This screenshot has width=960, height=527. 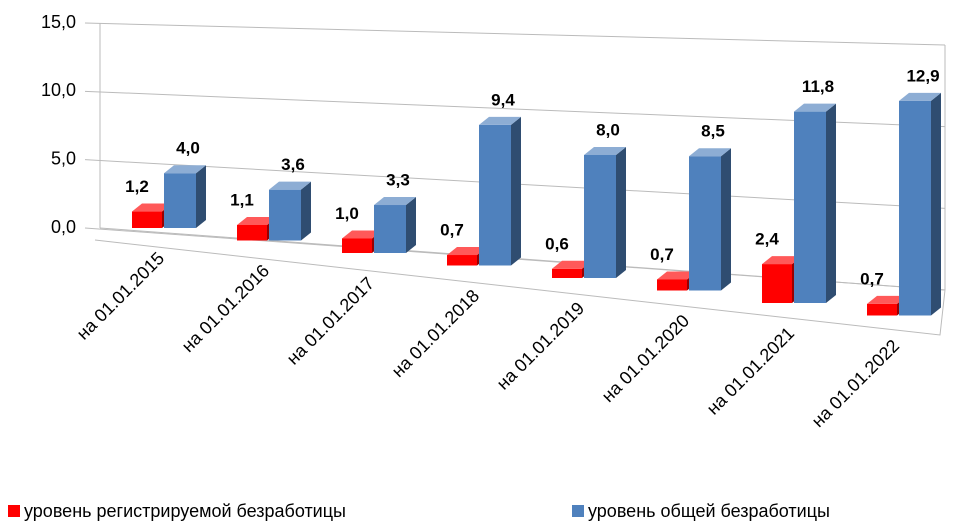 What do you see at coordinates (188, 148) in the screenshot?
I see `value-label: 4,0` at bounding box center [188, 148].